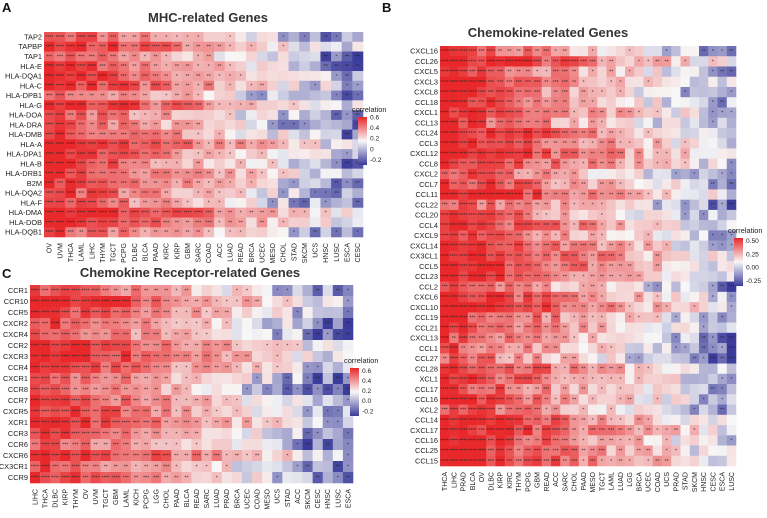 This screenshot has width=767, height=518. I want to click on column-label: LAML, so click(612, 481).